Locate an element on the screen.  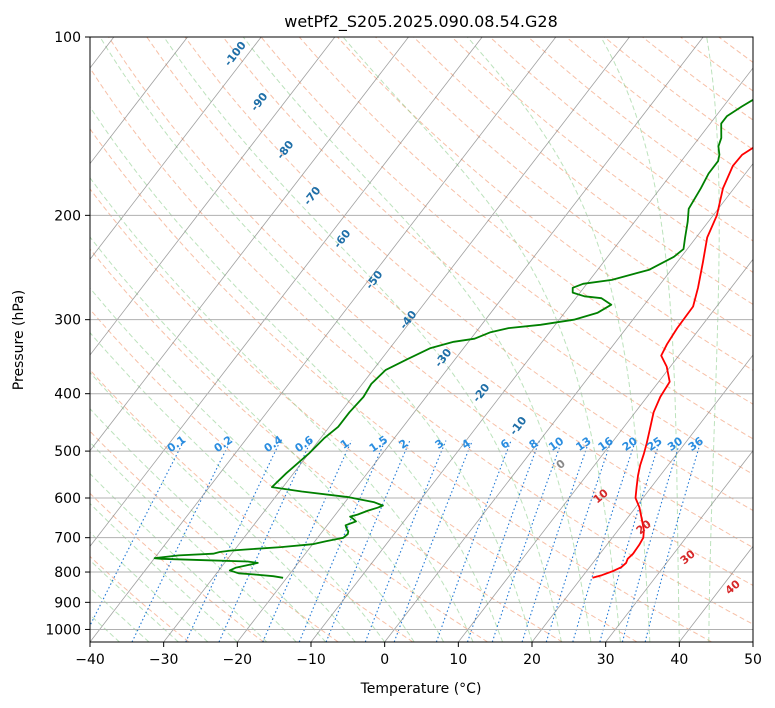
isotherm-label: -20 is located at coordinates (481, 393).